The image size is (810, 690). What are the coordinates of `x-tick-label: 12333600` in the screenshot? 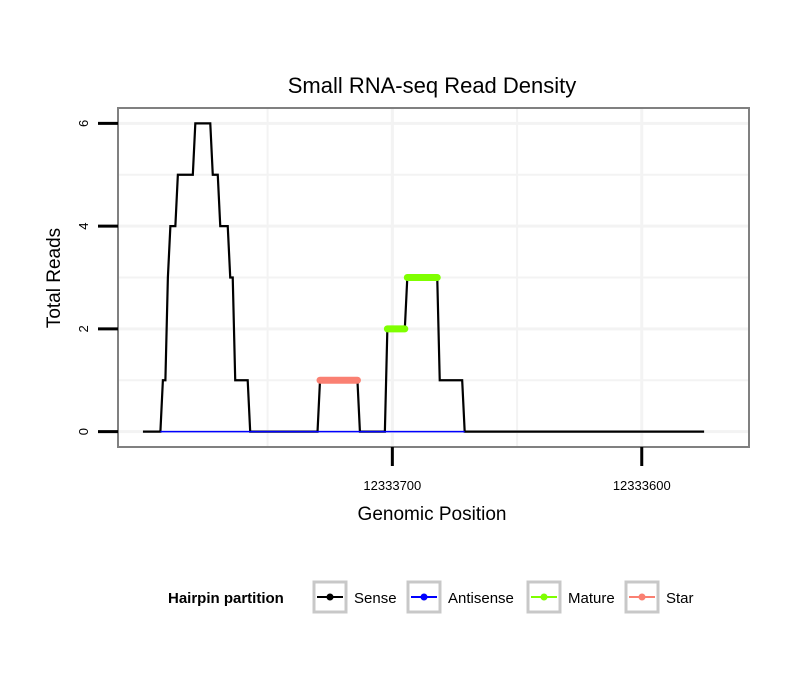 It's located at (642, 485).